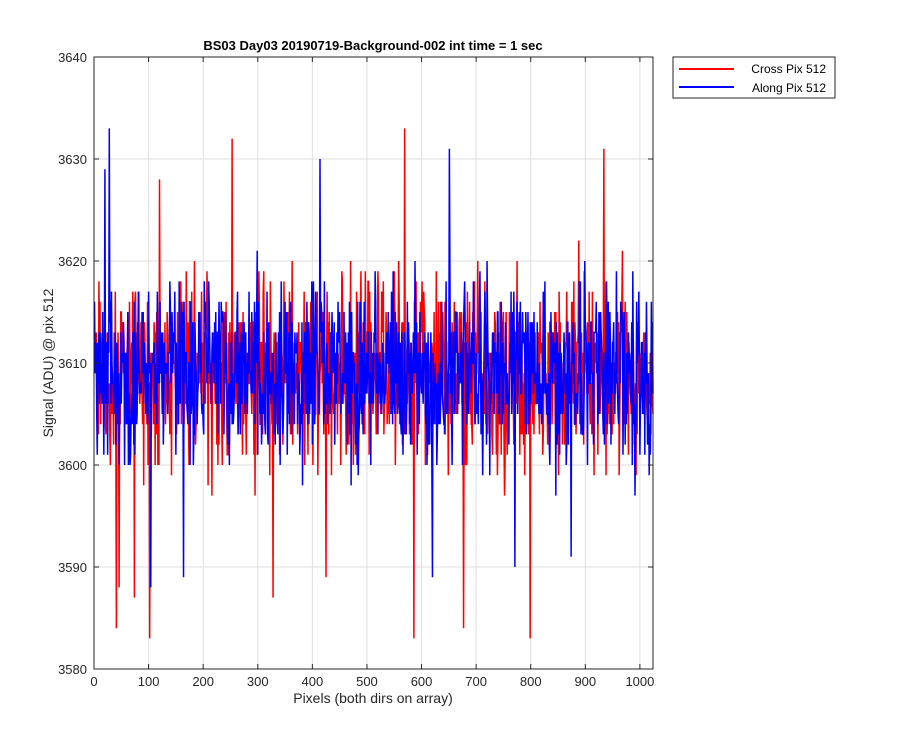 The width and height of the screenshot is (900, 750). I want to click on x-tick-label: 200, so click(203, 681).